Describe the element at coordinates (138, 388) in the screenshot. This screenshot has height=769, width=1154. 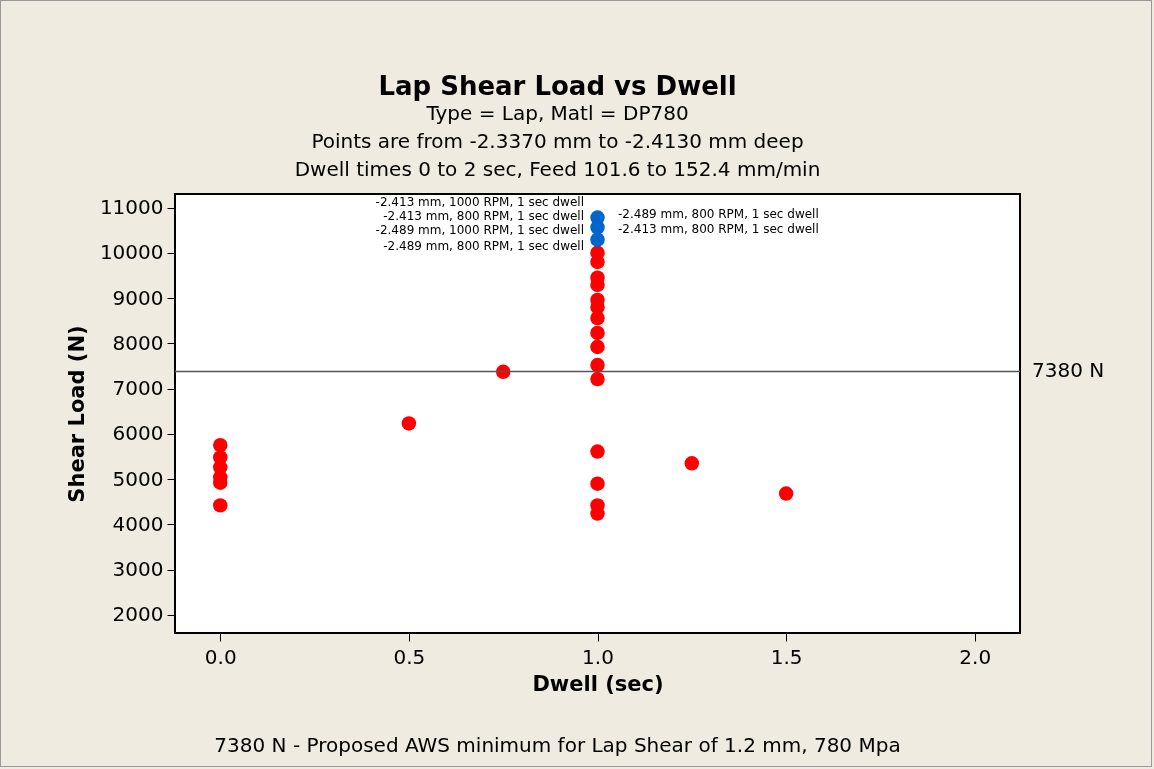
I see `y-tick-label: 7000` at that location.